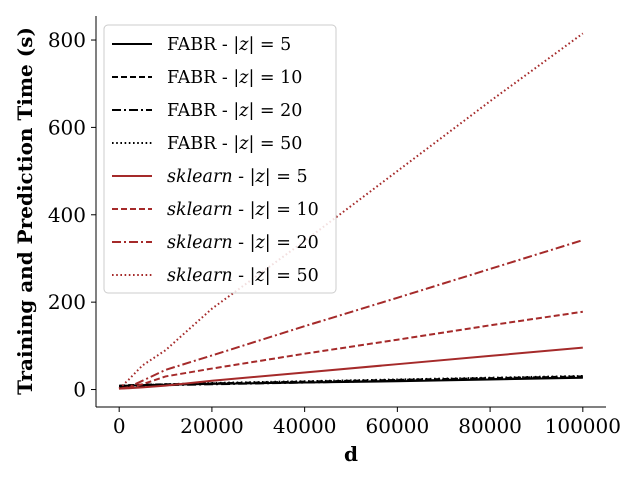 The image size is (640, 480). What do you see at coordinates (119, 426) in the screenshot?
I see `x-tick-label: 0` at bounding box center [119, 426].